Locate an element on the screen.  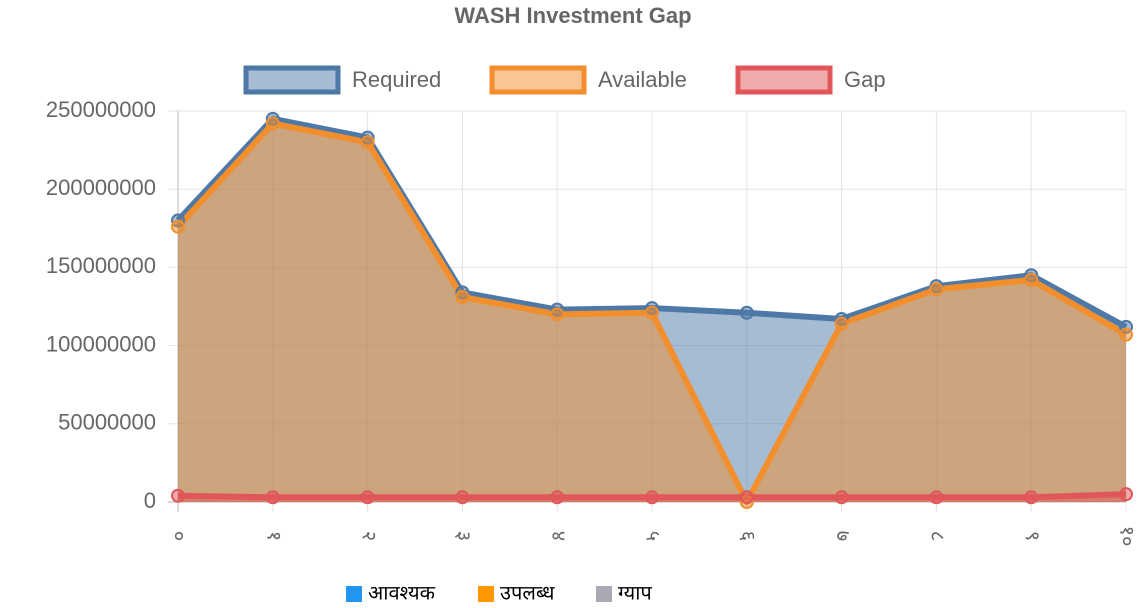
y-tick-label: 100000000 is located at coordinates (101, 343).